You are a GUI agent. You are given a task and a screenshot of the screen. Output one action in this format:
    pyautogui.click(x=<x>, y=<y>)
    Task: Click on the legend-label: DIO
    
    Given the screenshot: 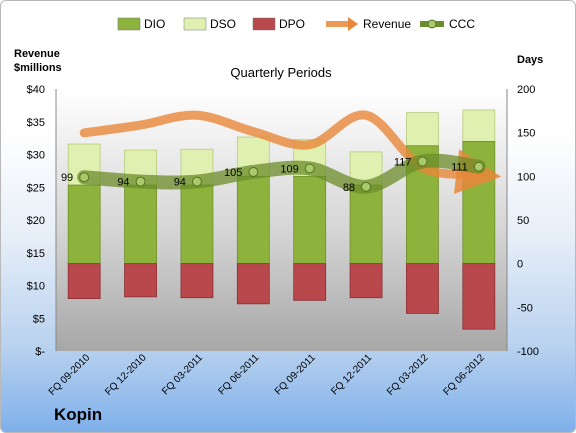 What is the action you would take?
    pyautogui.click(x=154, y=24)
    